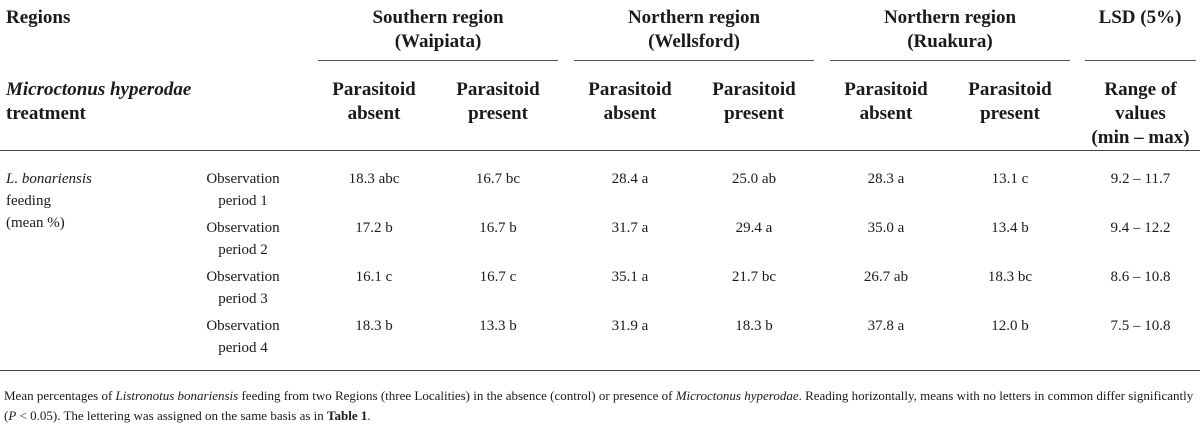  I want to click on group-header-waipiata: Southern region (Waipiata), so click(438, 30).